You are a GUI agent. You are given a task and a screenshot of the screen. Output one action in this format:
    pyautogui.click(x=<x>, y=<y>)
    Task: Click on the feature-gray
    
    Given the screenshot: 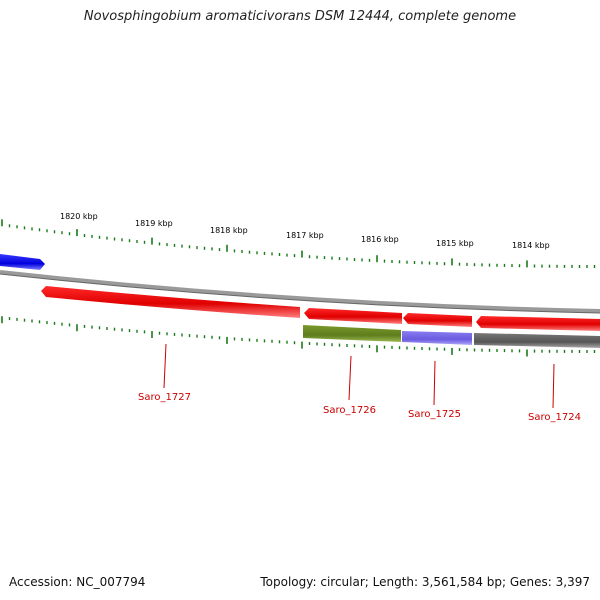 What is the action you would take?
    pyautogui.click(x=537, y=340)
    